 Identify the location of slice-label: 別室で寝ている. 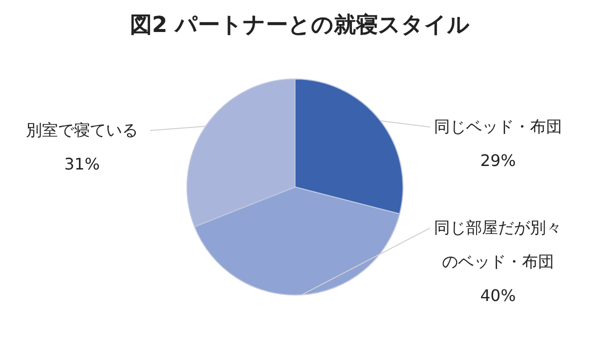
(82, 130).